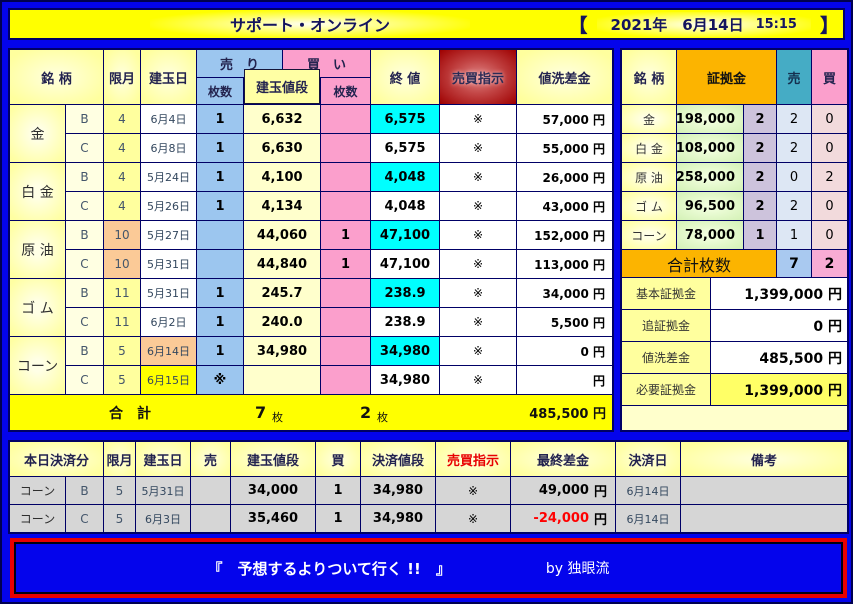  Describe the element at coordinates (649, 206) in the screenshot. I see `margin-commodity: ゴ ム` at that location.